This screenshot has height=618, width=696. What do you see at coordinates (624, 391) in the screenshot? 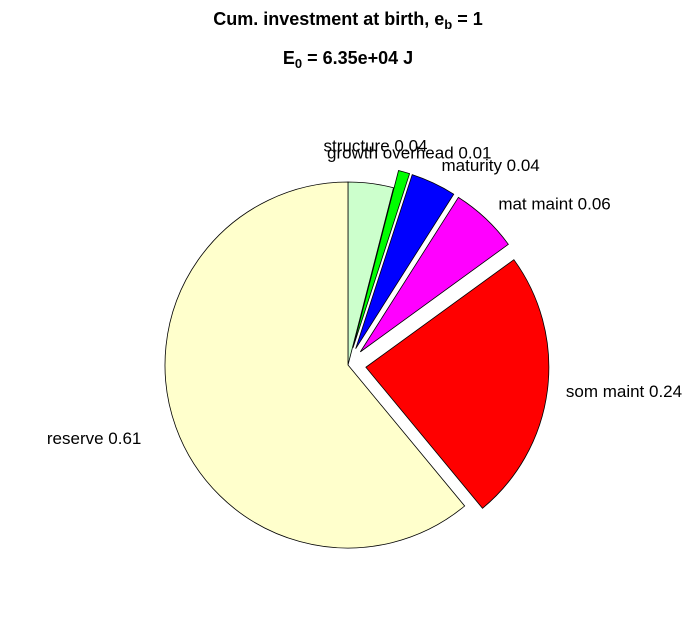
I see `slice-label: som maint 0.24` at bounding box center [624, 391].